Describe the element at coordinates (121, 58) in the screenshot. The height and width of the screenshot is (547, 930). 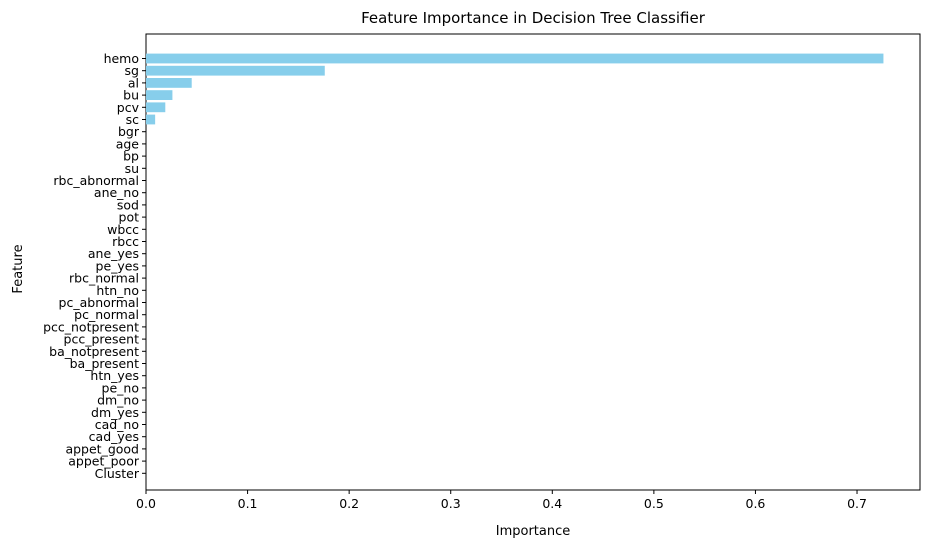
I see `y-tick-label: hemo` at that location.